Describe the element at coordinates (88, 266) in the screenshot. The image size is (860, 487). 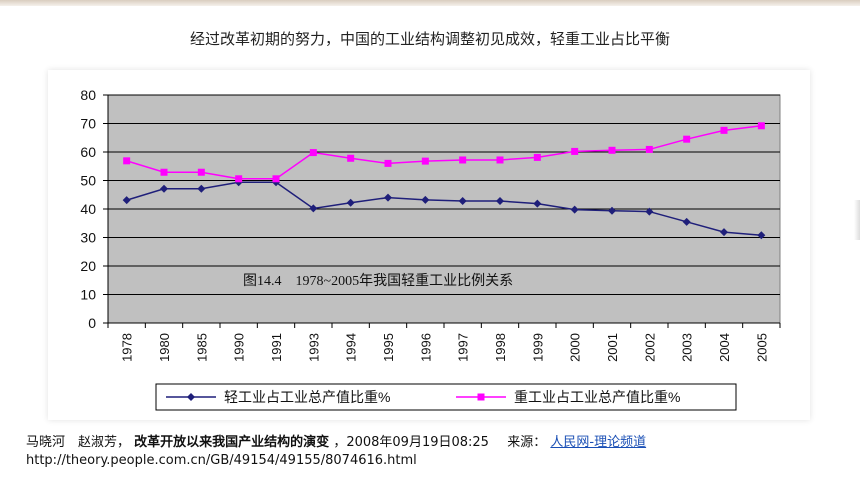
I see `y-tick-label-2: 20` at that location.